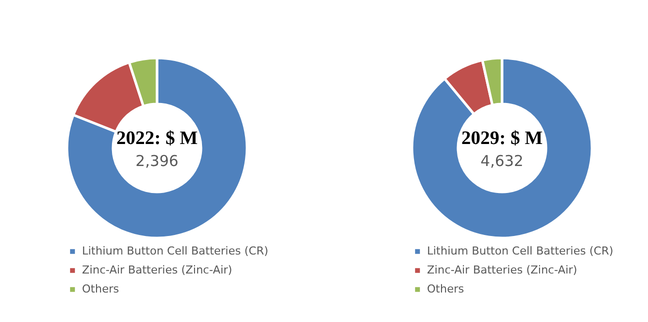 This screenshot has height=322, width=648. Describe the element at coordinates (157, 138) in the screenshot. I see `text: 2022: $ M` at that location.